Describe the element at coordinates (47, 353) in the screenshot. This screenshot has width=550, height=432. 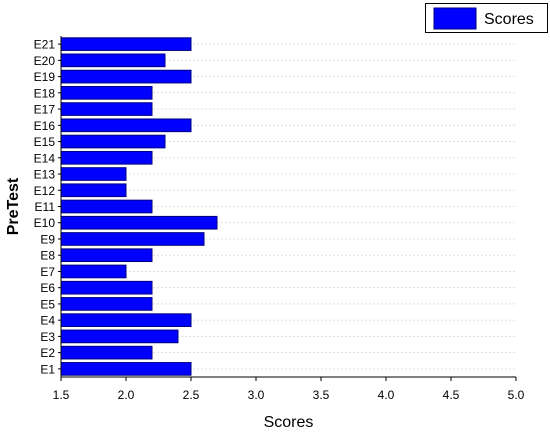
I see `y-tick-label: E2` at that location.